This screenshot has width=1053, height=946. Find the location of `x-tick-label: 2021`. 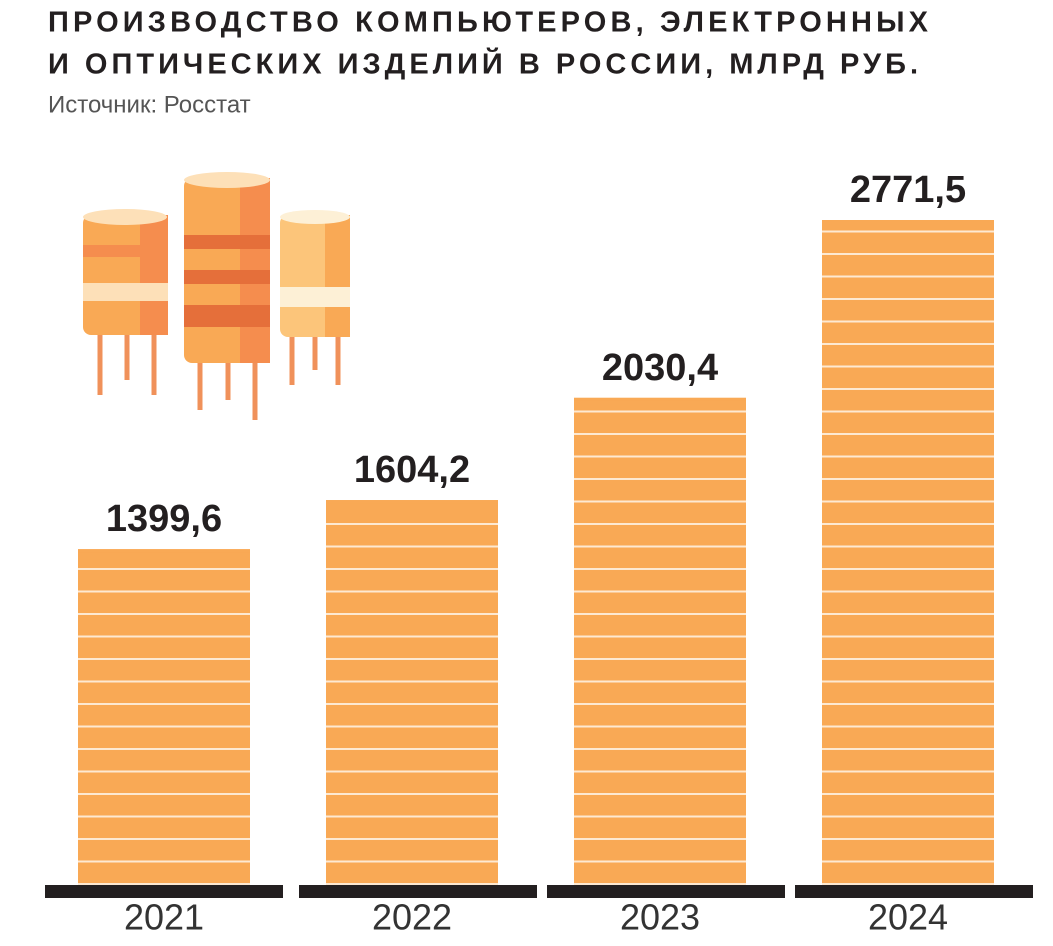

x-tick-label: 2021 is located at coordinates (164, 917).